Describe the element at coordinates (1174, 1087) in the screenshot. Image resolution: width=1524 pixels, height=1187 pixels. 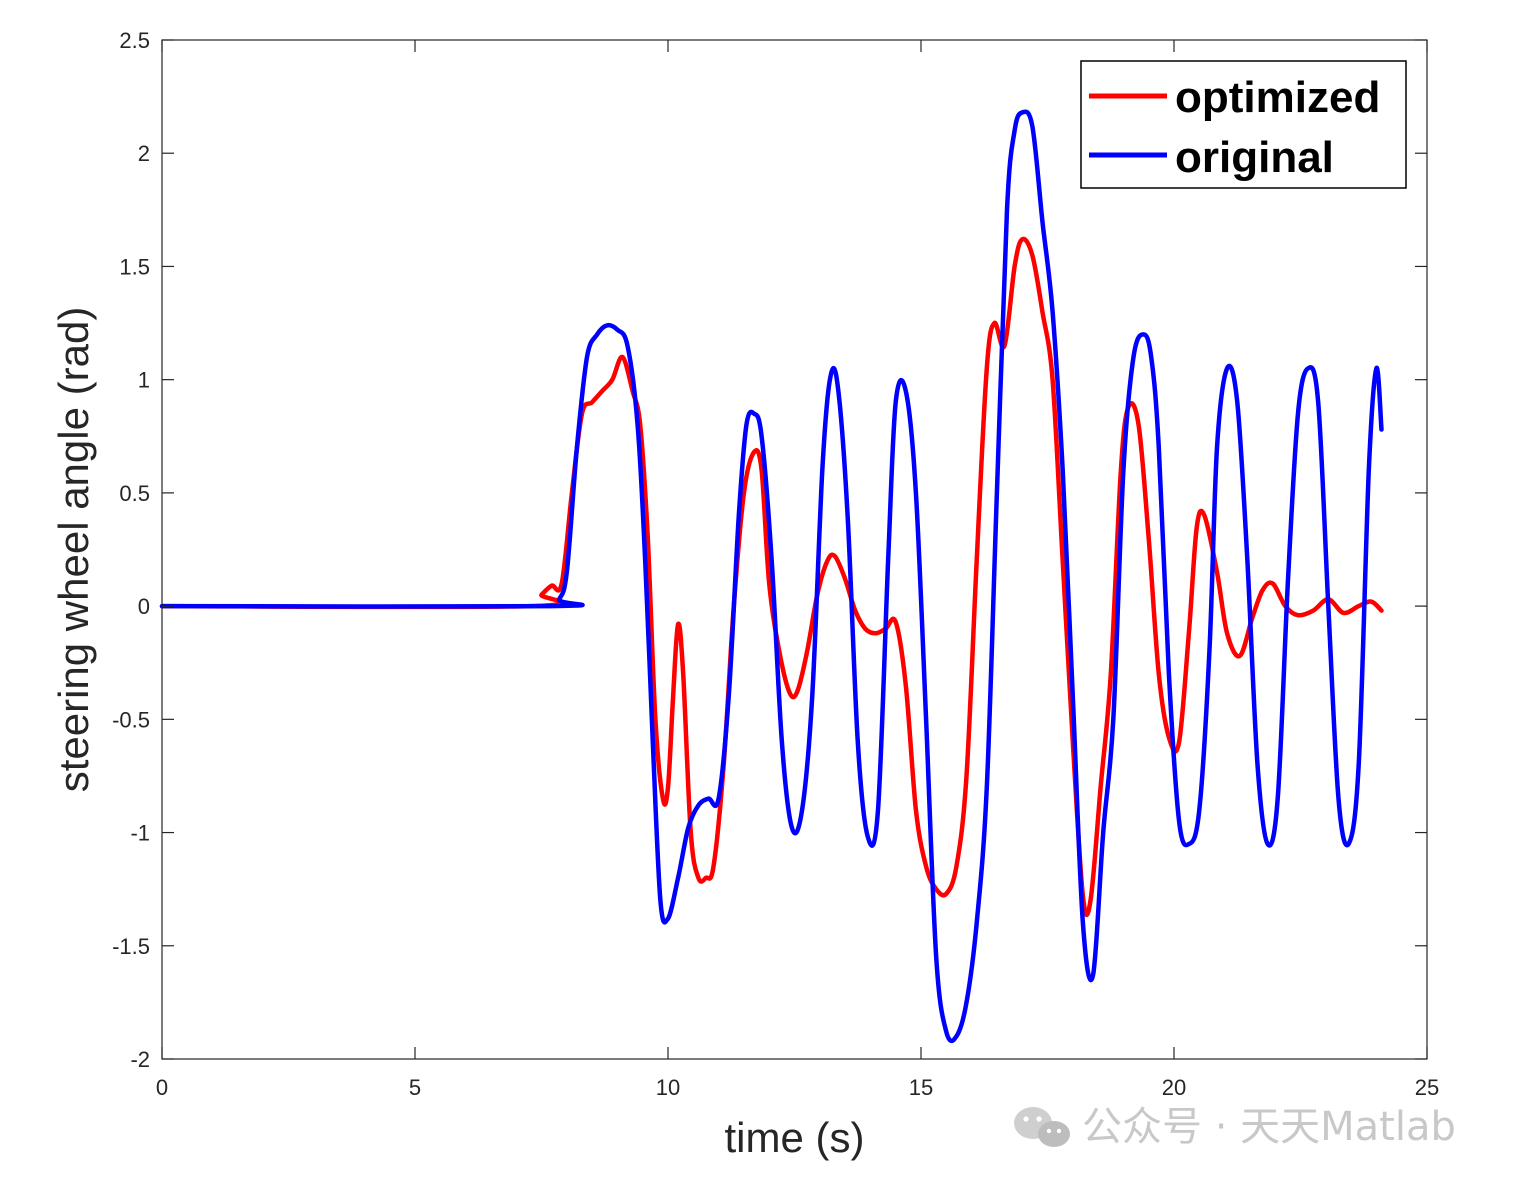
I see `x-tick-label: 20` at that location.